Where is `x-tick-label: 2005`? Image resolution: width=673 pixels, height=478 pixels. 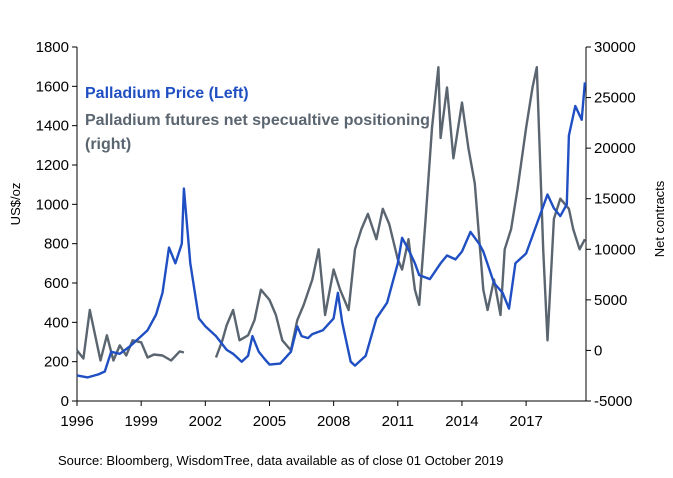 x-tick-label: 2005 is located at coordinates (269, 421).